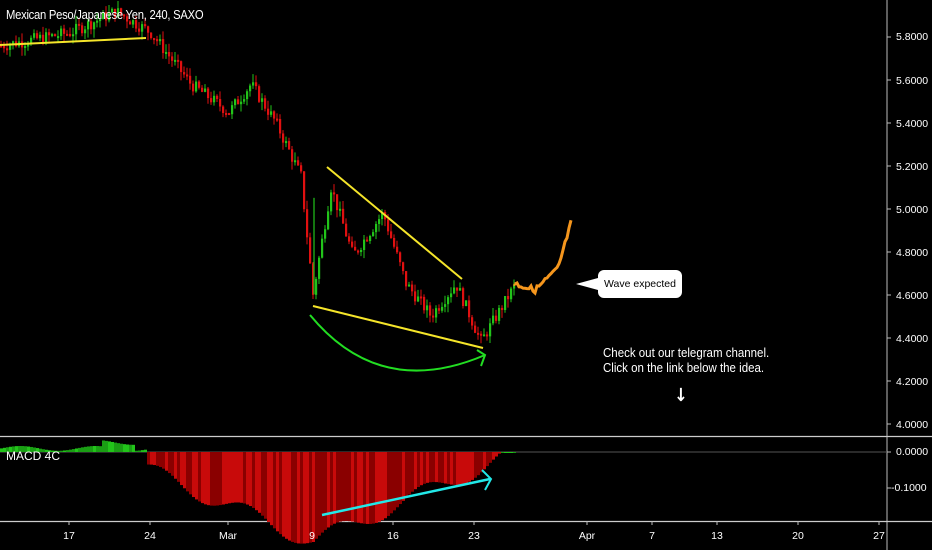 Image resolution: width=932 pixels, height=550 pixels. I want to click on arc-arrowhead-icon, so click(481, 358).